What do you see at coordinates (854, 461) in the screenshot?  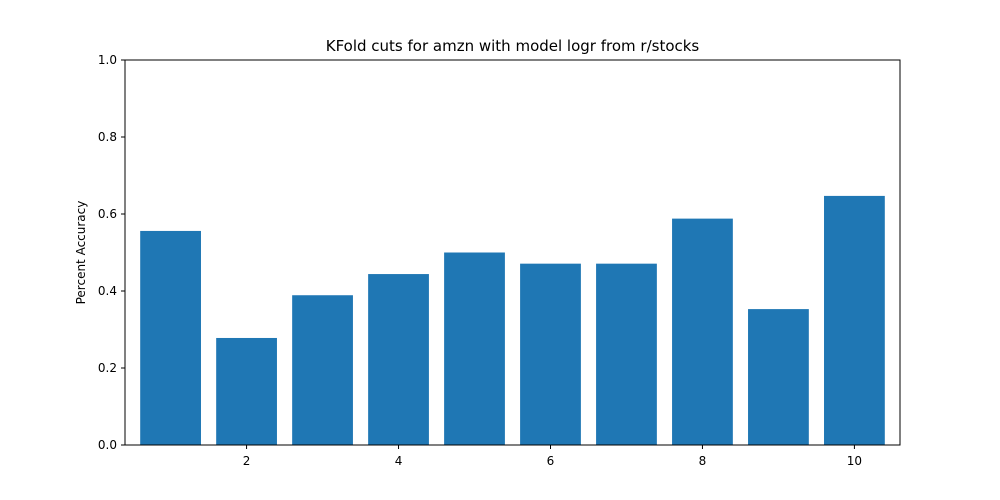 I see `x-tick-label: 10` at bounding box center [854, 461].